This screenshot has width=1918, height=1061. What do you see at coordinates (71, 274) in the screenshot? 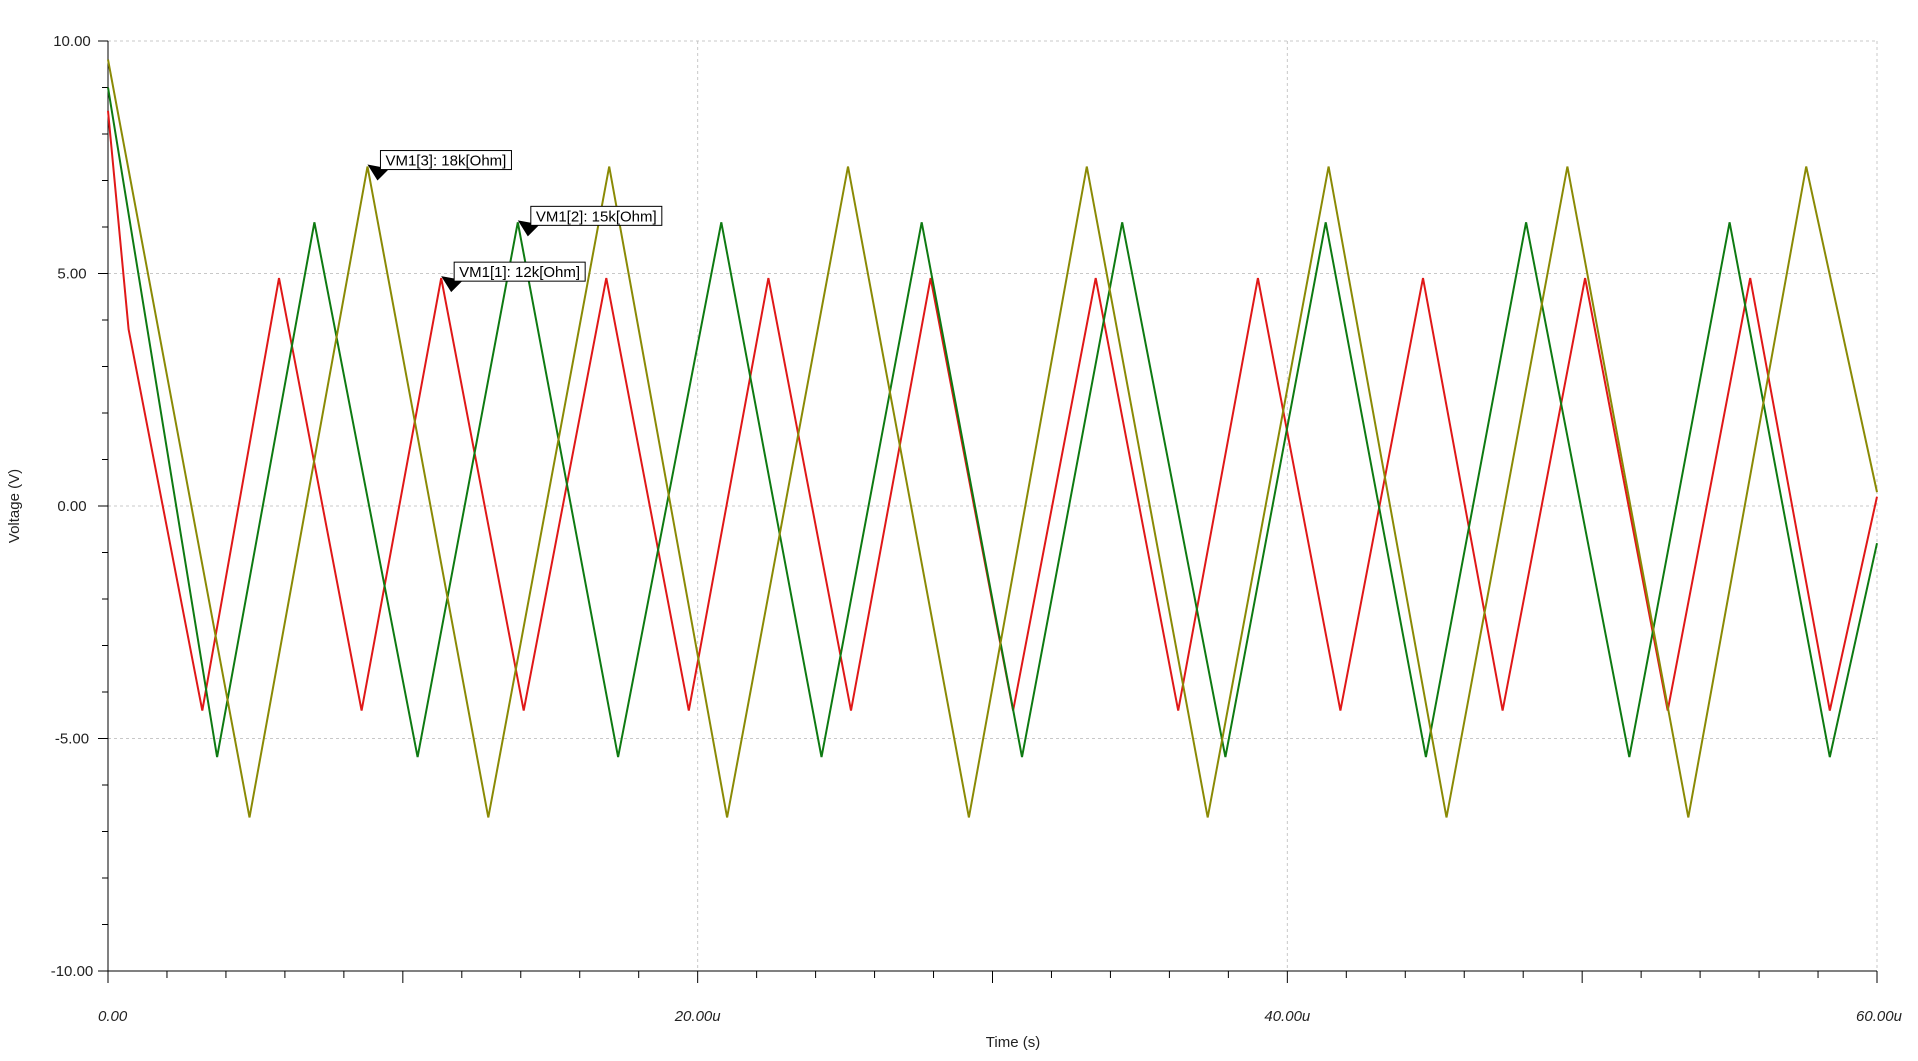
I see `y-tick-label: 5.00` at bounding box center [71, 274].